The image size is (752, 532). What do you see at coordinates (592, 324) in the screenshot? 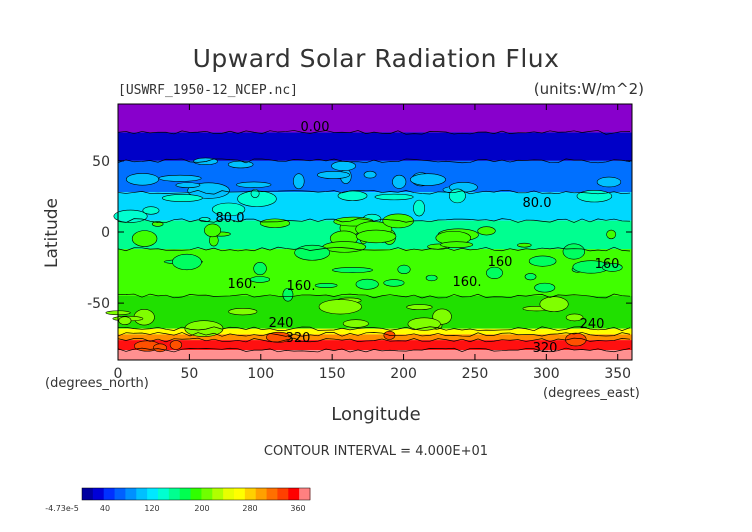
I see `contour-label: 240` at bounding box center [592, 324].